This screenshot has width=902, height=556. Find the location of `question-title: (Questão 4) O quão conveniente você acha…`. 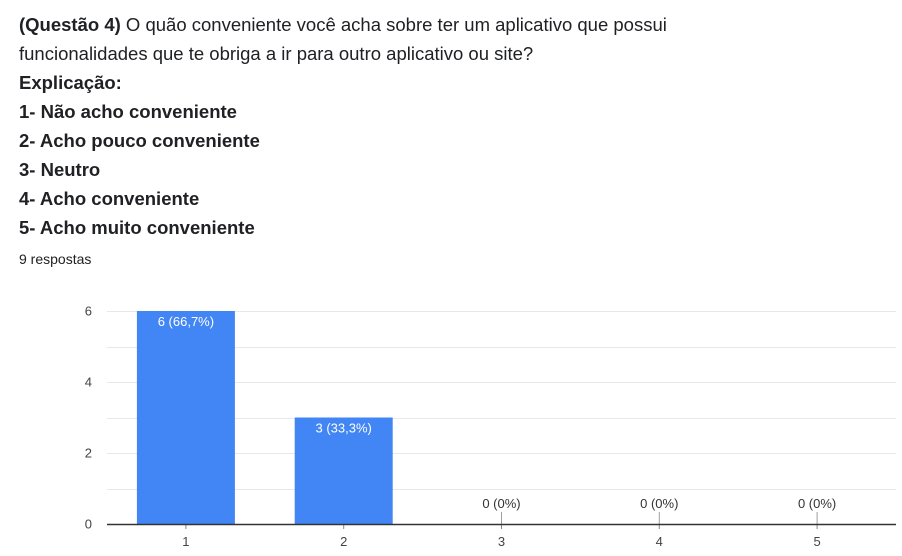

question-title: (Questão 4) O quão conveniente você acha… is located at coordinates (454, 24).